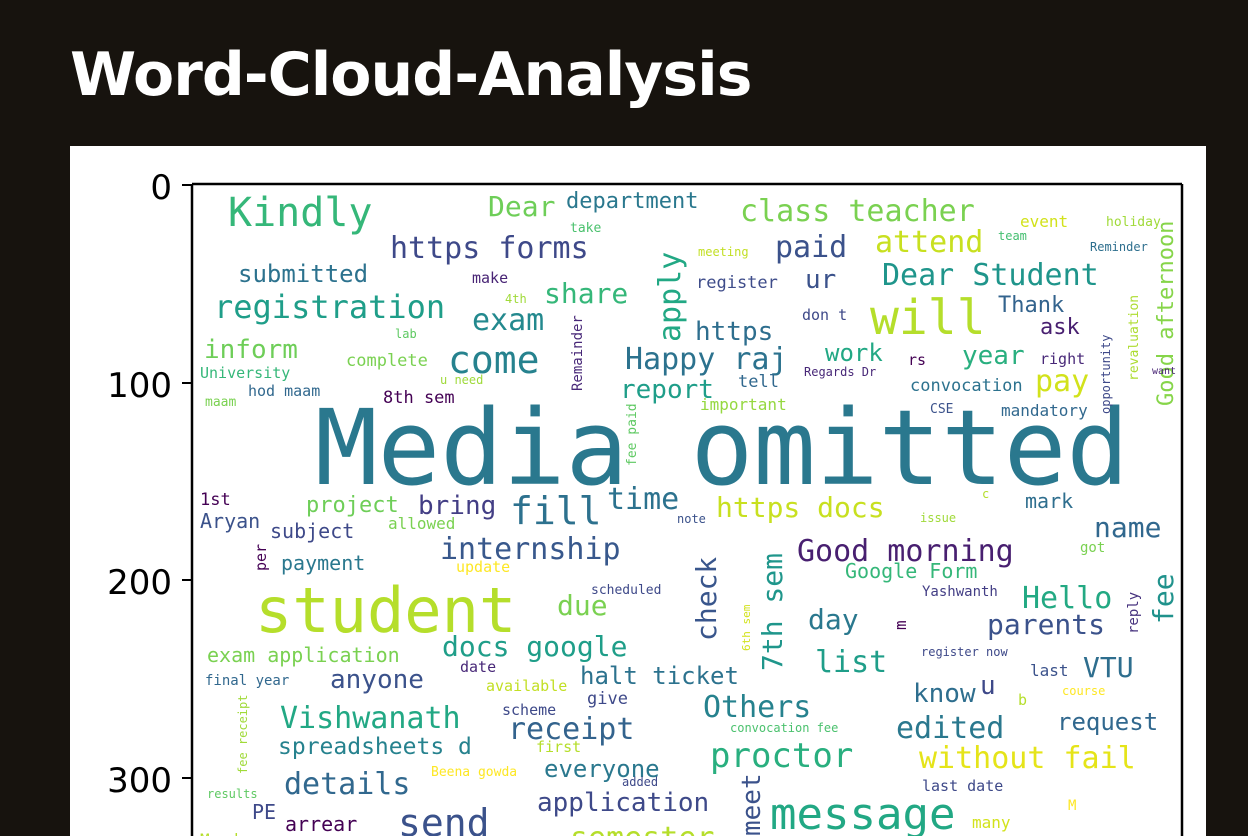  I want to click on word-cloud-word: Happy raj, so click(706, 359).